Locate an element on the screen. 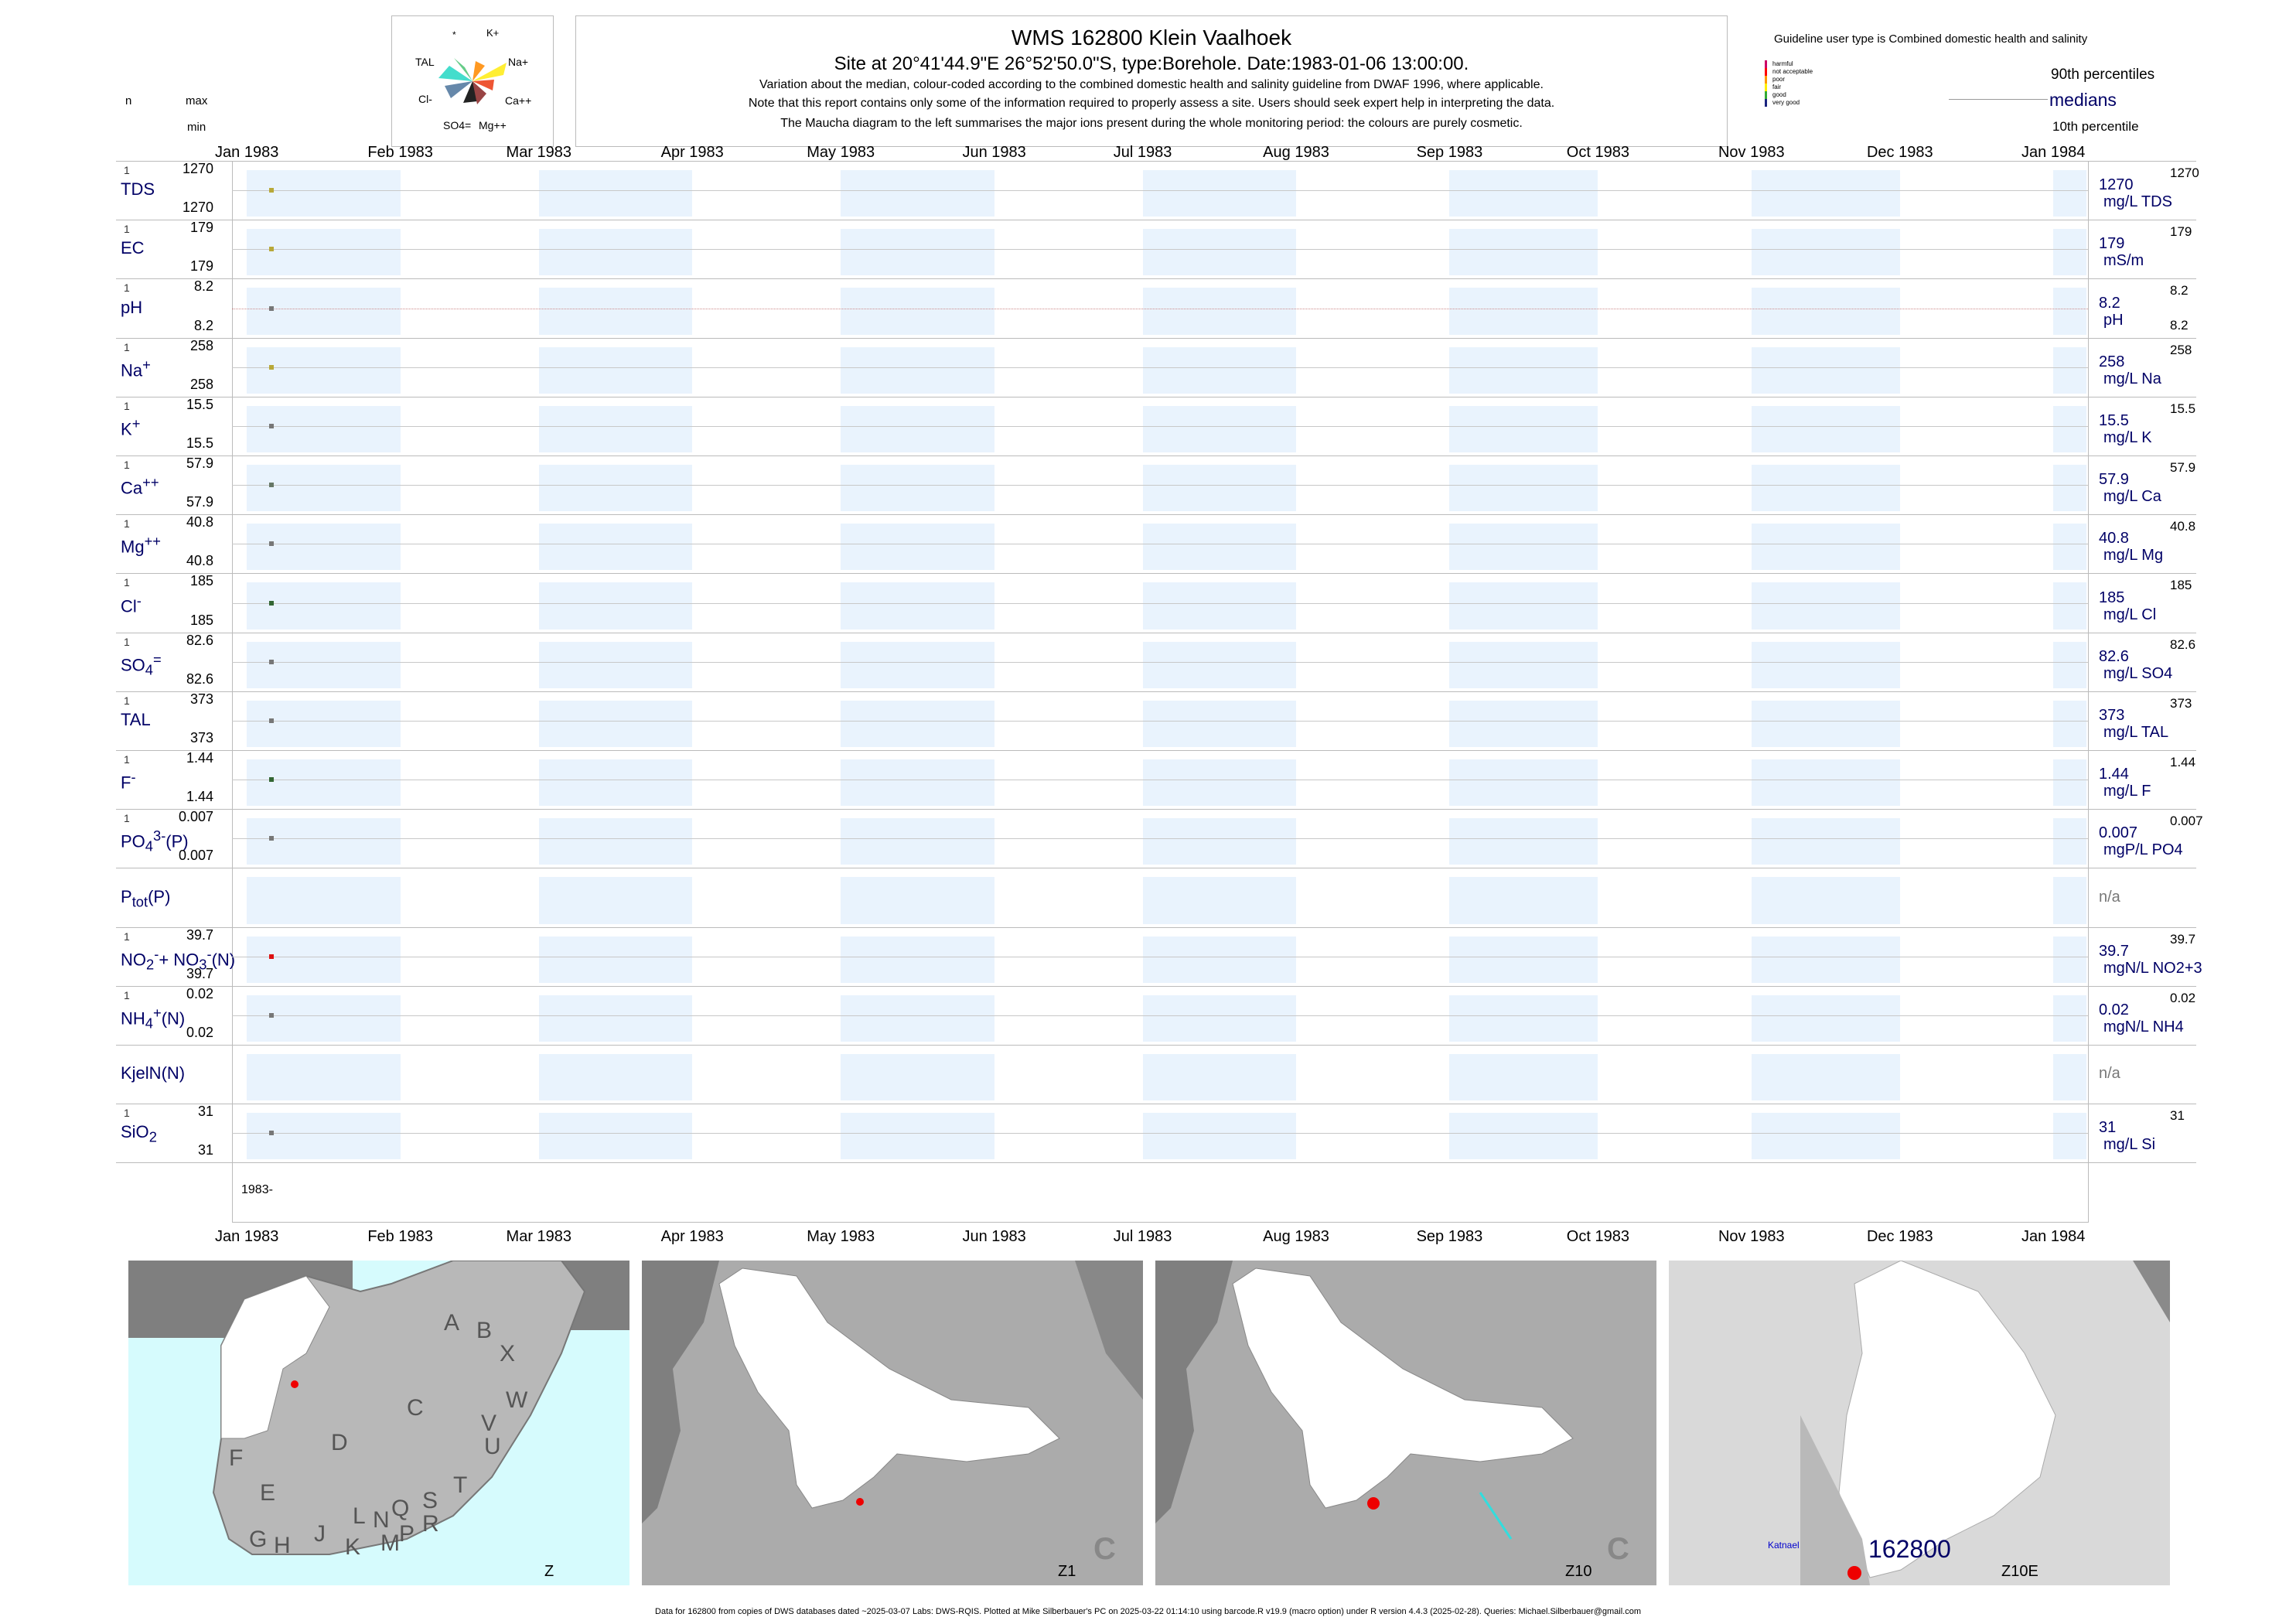 Image resolution: width=2296 pixels, height=1624 pixels. legend-n-label: n is located at coordinates (128, 100).